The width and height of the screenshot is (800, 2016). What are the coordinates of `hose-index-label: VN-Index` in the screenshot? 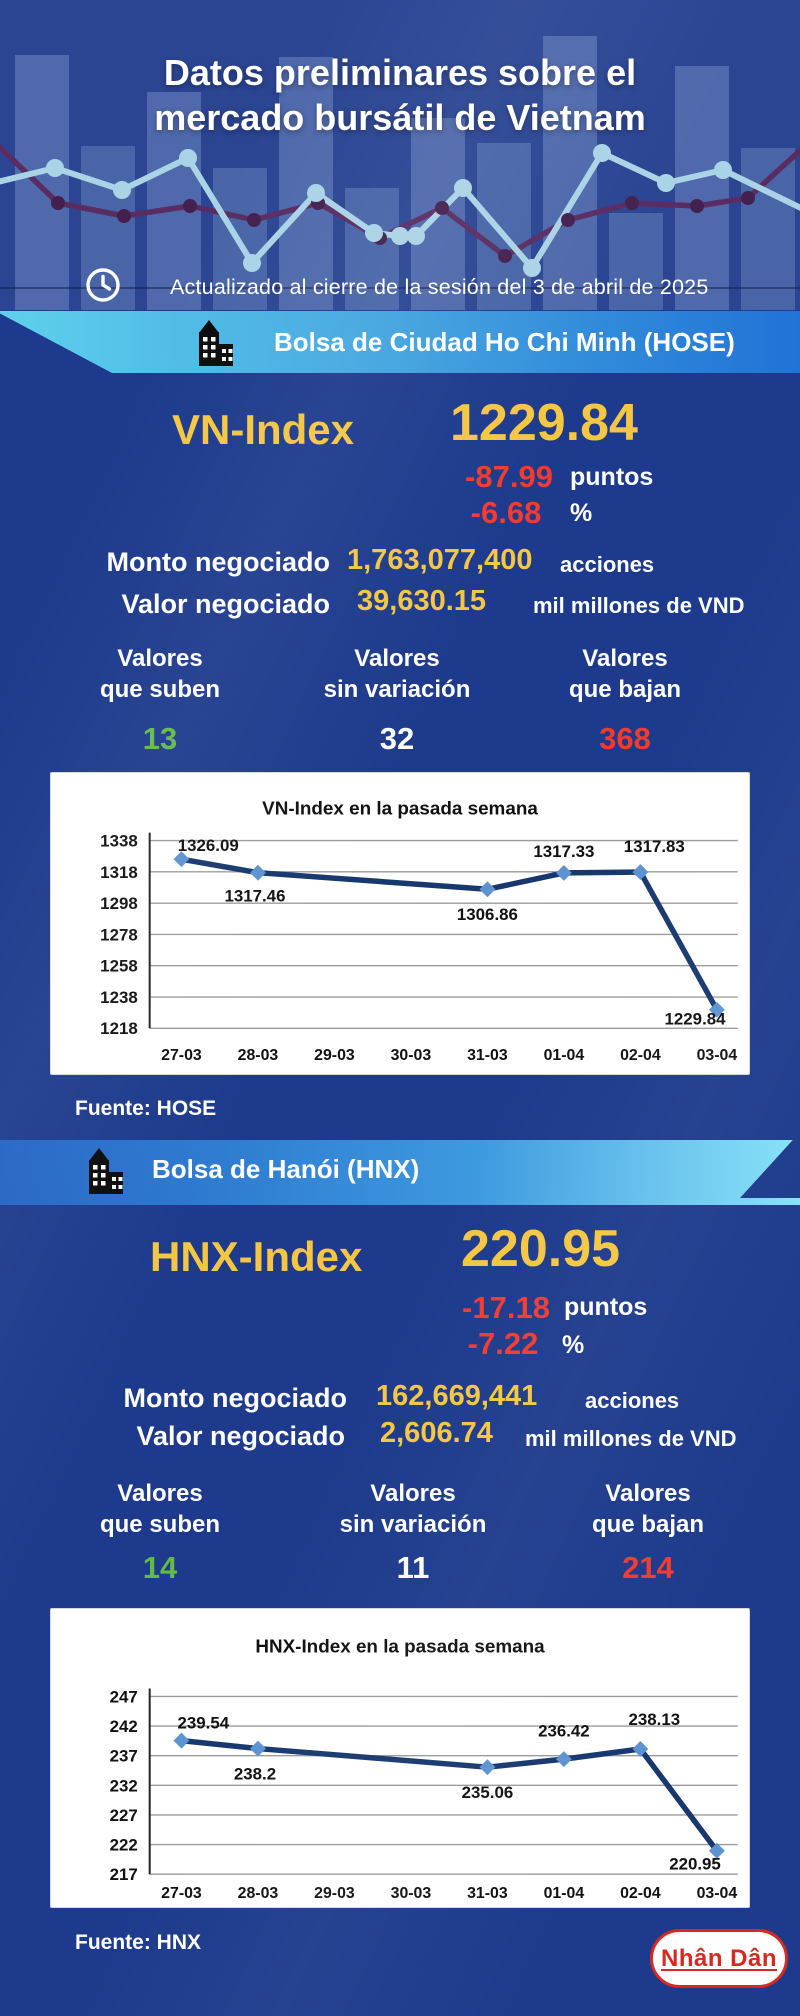 It's located at (263, 429).